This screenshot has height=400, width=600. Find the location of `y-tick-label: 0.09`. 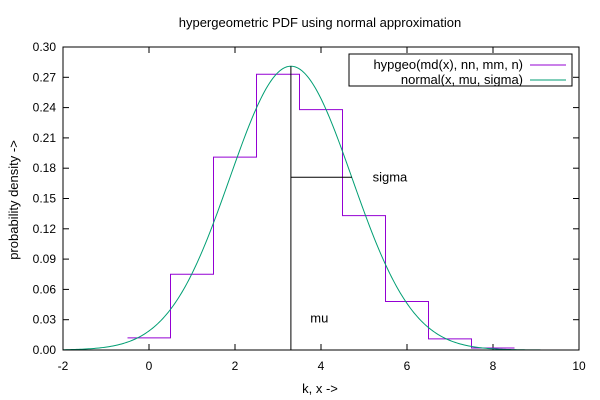

y-tick-label: 0.09 is located at coordinates (45, 259).